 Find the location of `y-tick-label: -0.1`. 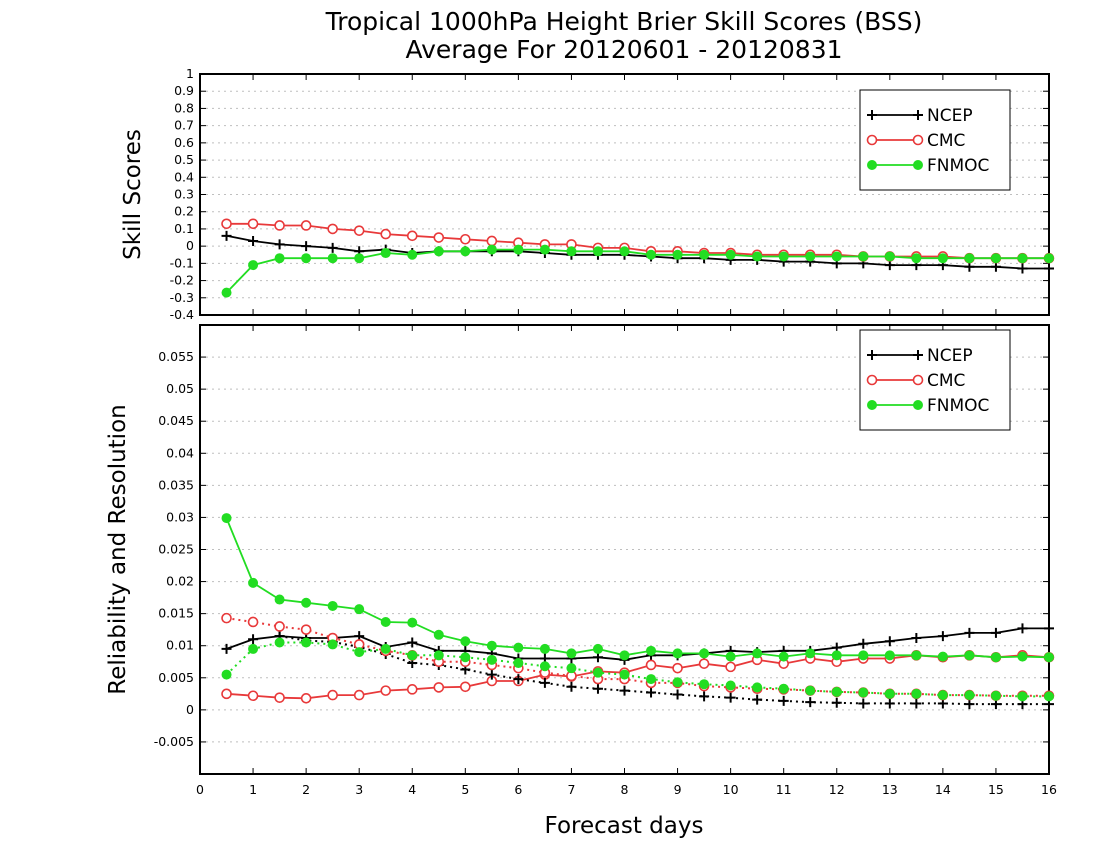

y-tick-label: -0.1 is located at coordinates (182, 262).